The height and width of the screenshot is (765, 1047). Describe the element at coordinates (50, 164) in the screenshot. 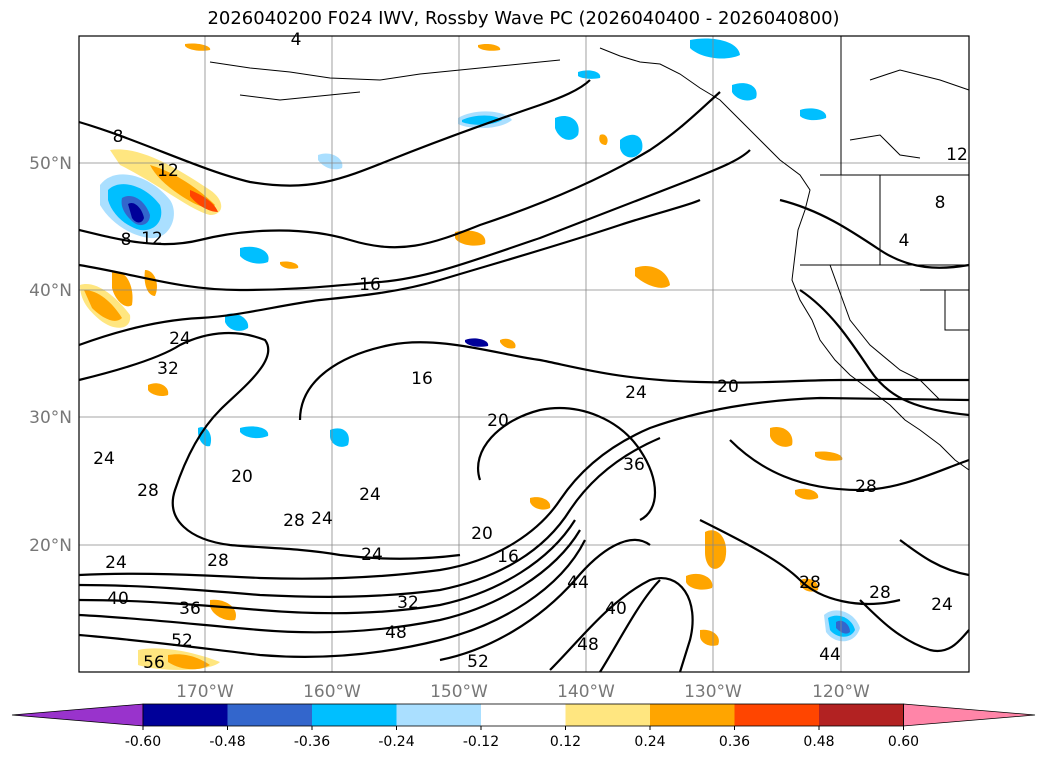

I see `lat-label-50n: 50°N` at that location.